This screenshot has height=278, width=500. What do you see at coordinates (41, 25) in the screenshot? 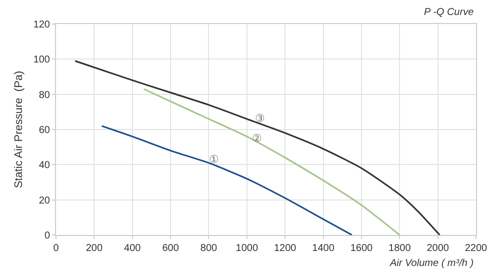
I see `y-tick-label: 120` at bounding box center [41, 25].